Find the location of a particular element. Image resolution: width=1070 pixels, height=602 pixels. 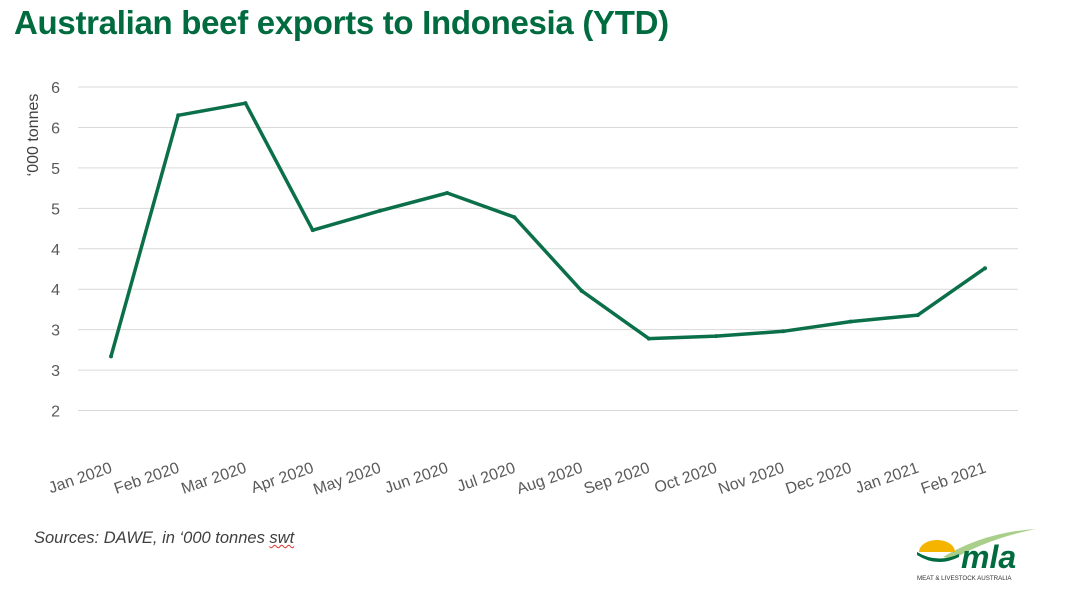

x-tick-label: Nov 2020 is located at coordinates (751, 479).